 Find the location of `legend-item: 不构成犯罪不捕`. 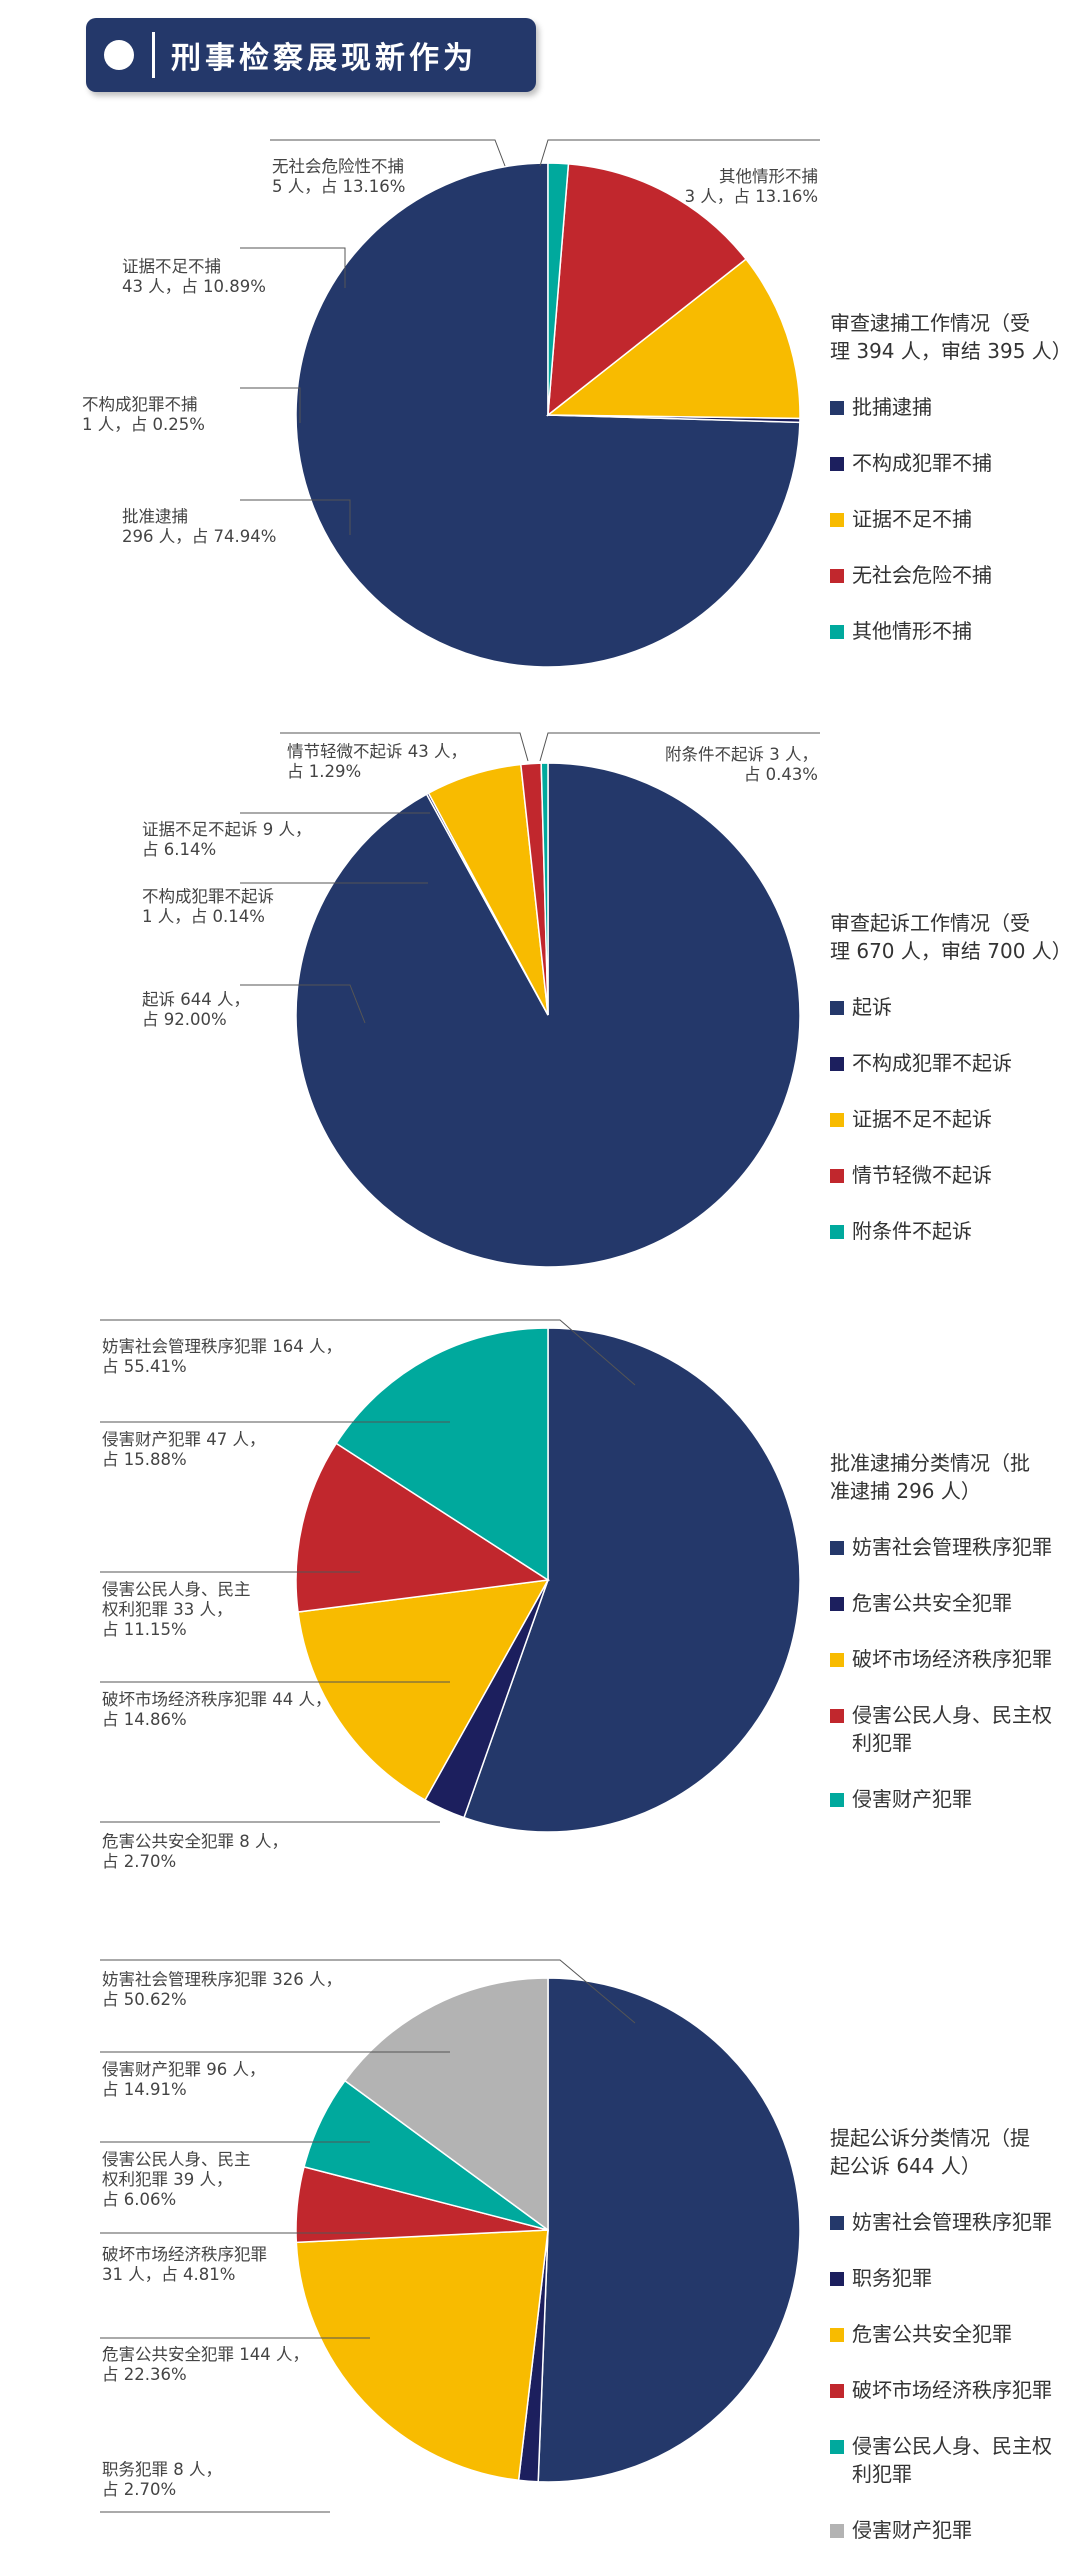

legend-item: 不构成犯罪不捕 is located at coordinates (922, 463).